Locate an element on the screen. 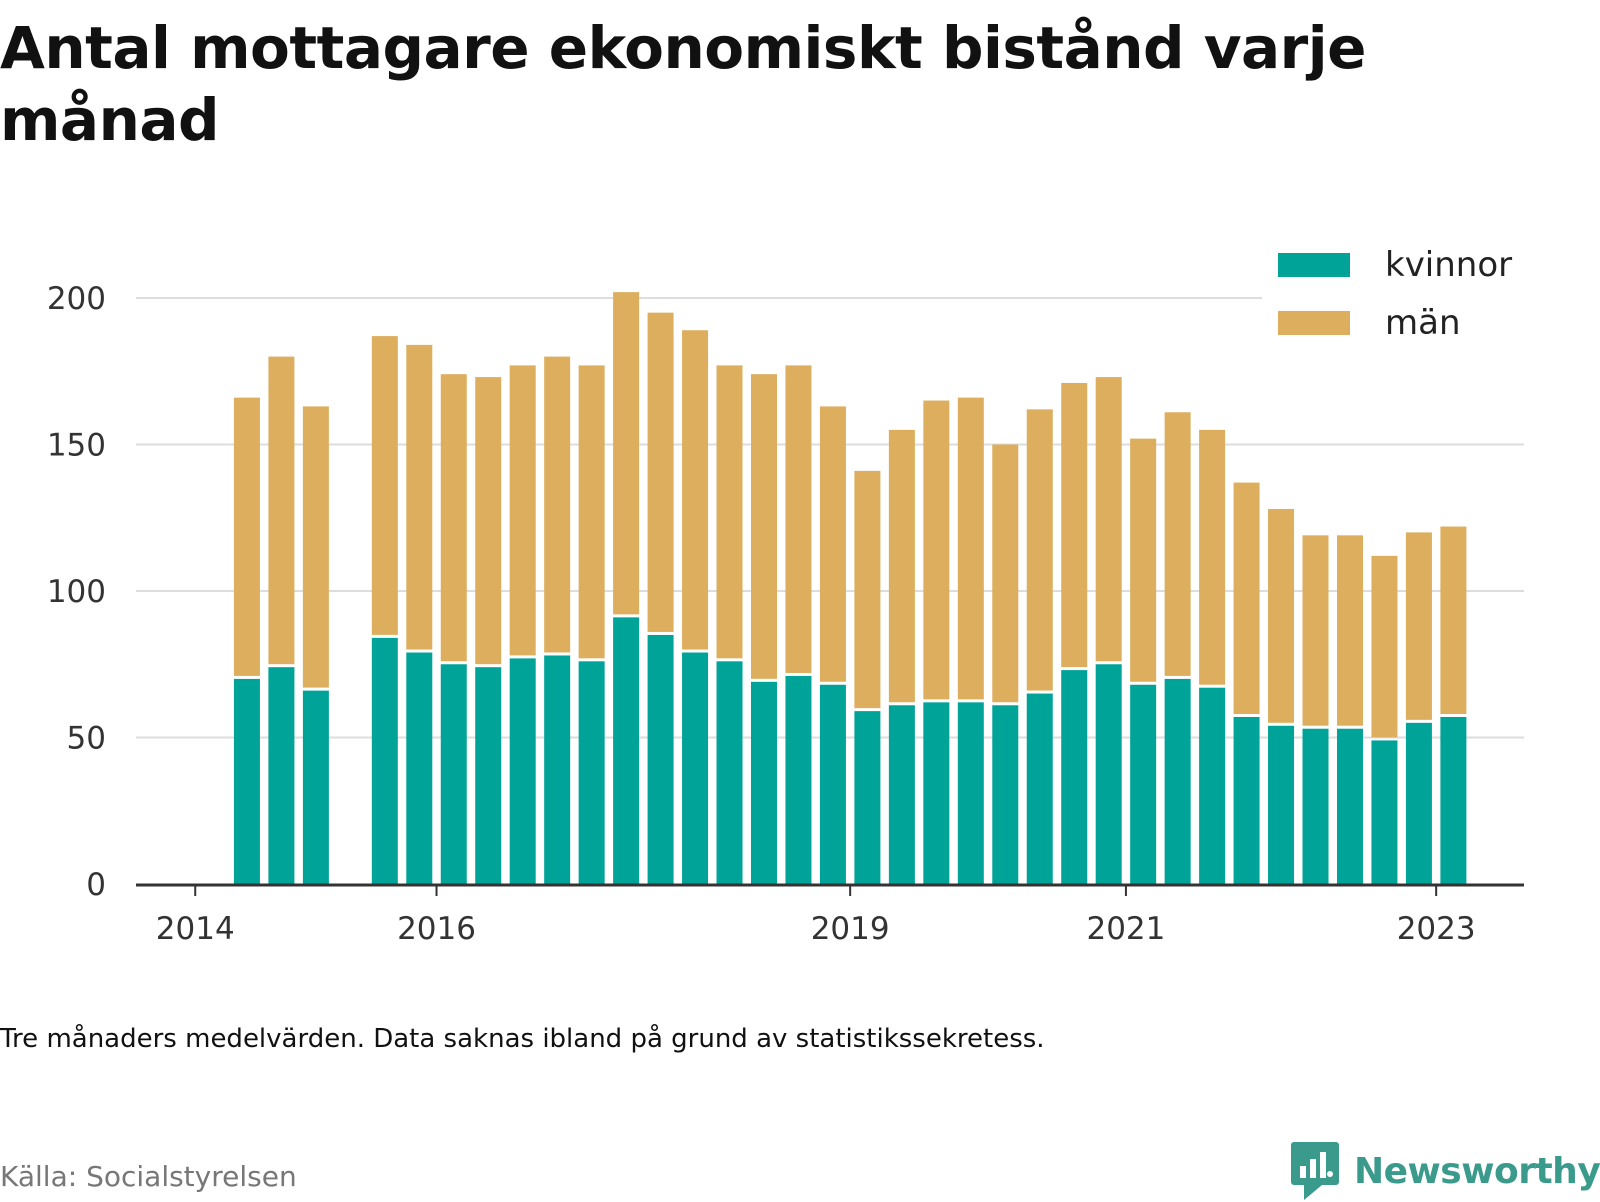 Image resolution: width=1600 pixels, height=1202 pixels. y-tick-label: 100 is located at coordinates (76, 592).